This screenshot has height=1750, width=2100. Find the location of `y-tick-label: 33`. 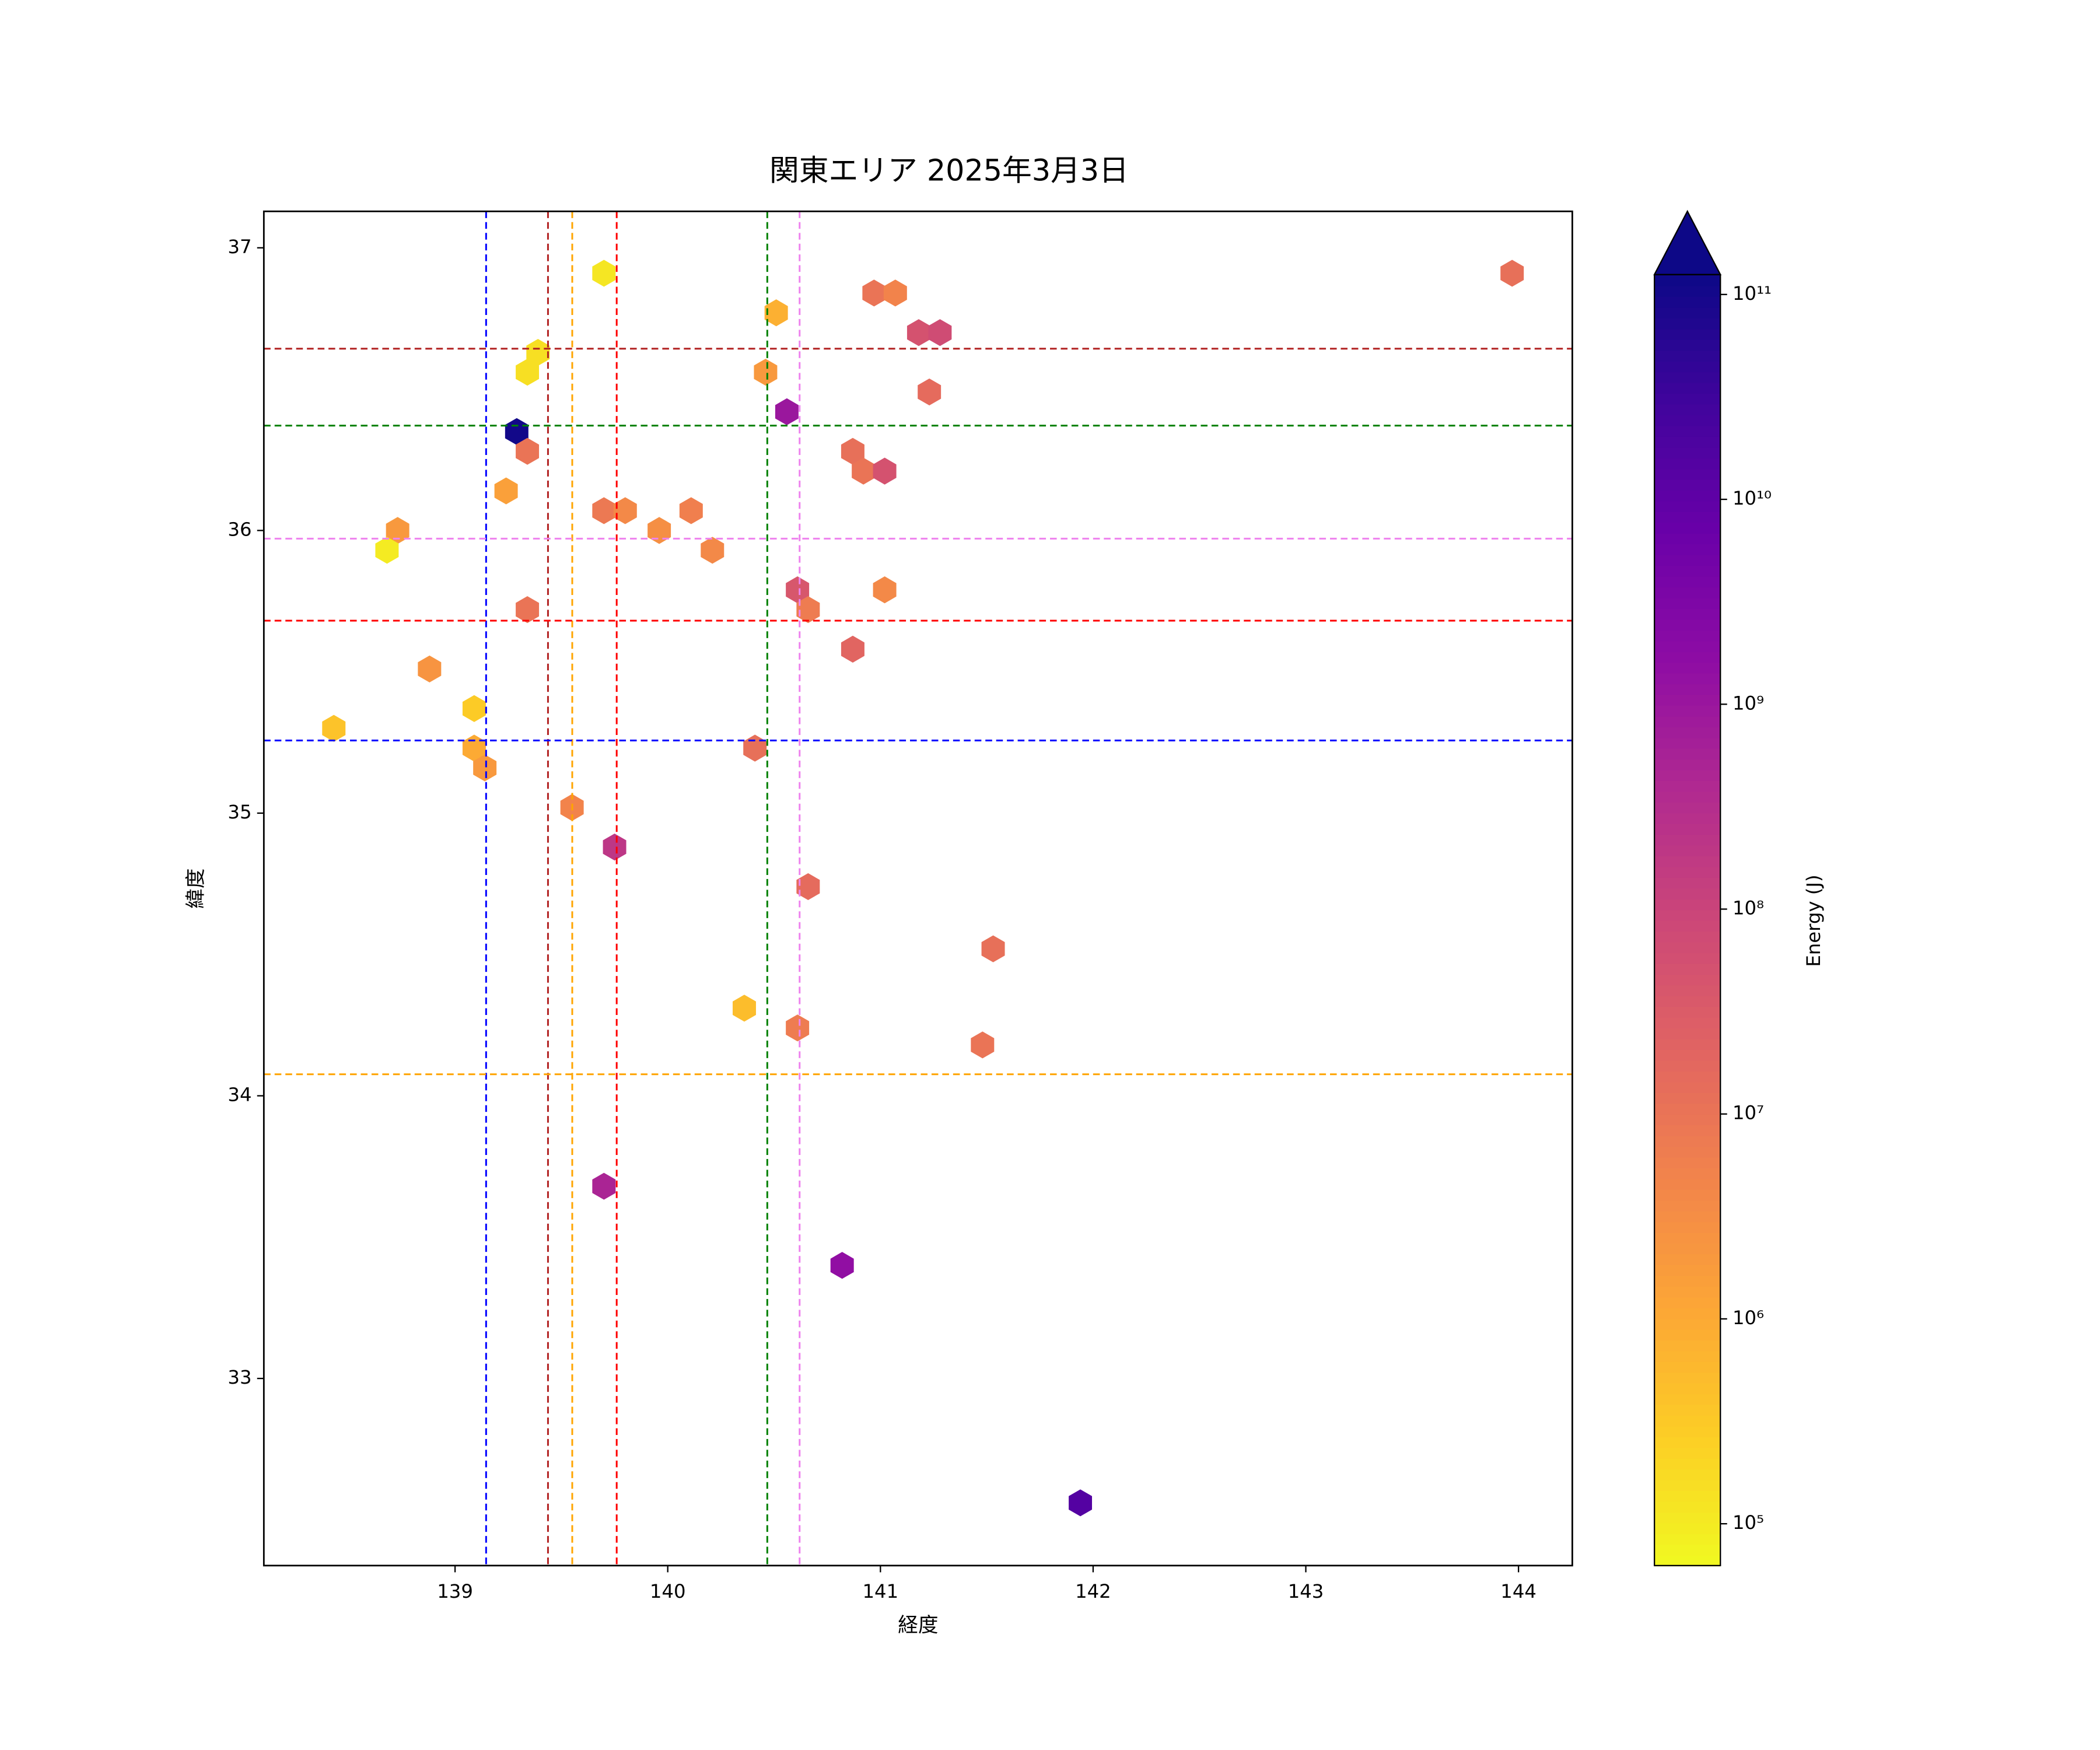

y-tick-label: 33 is located at coordinates (239, 1377).